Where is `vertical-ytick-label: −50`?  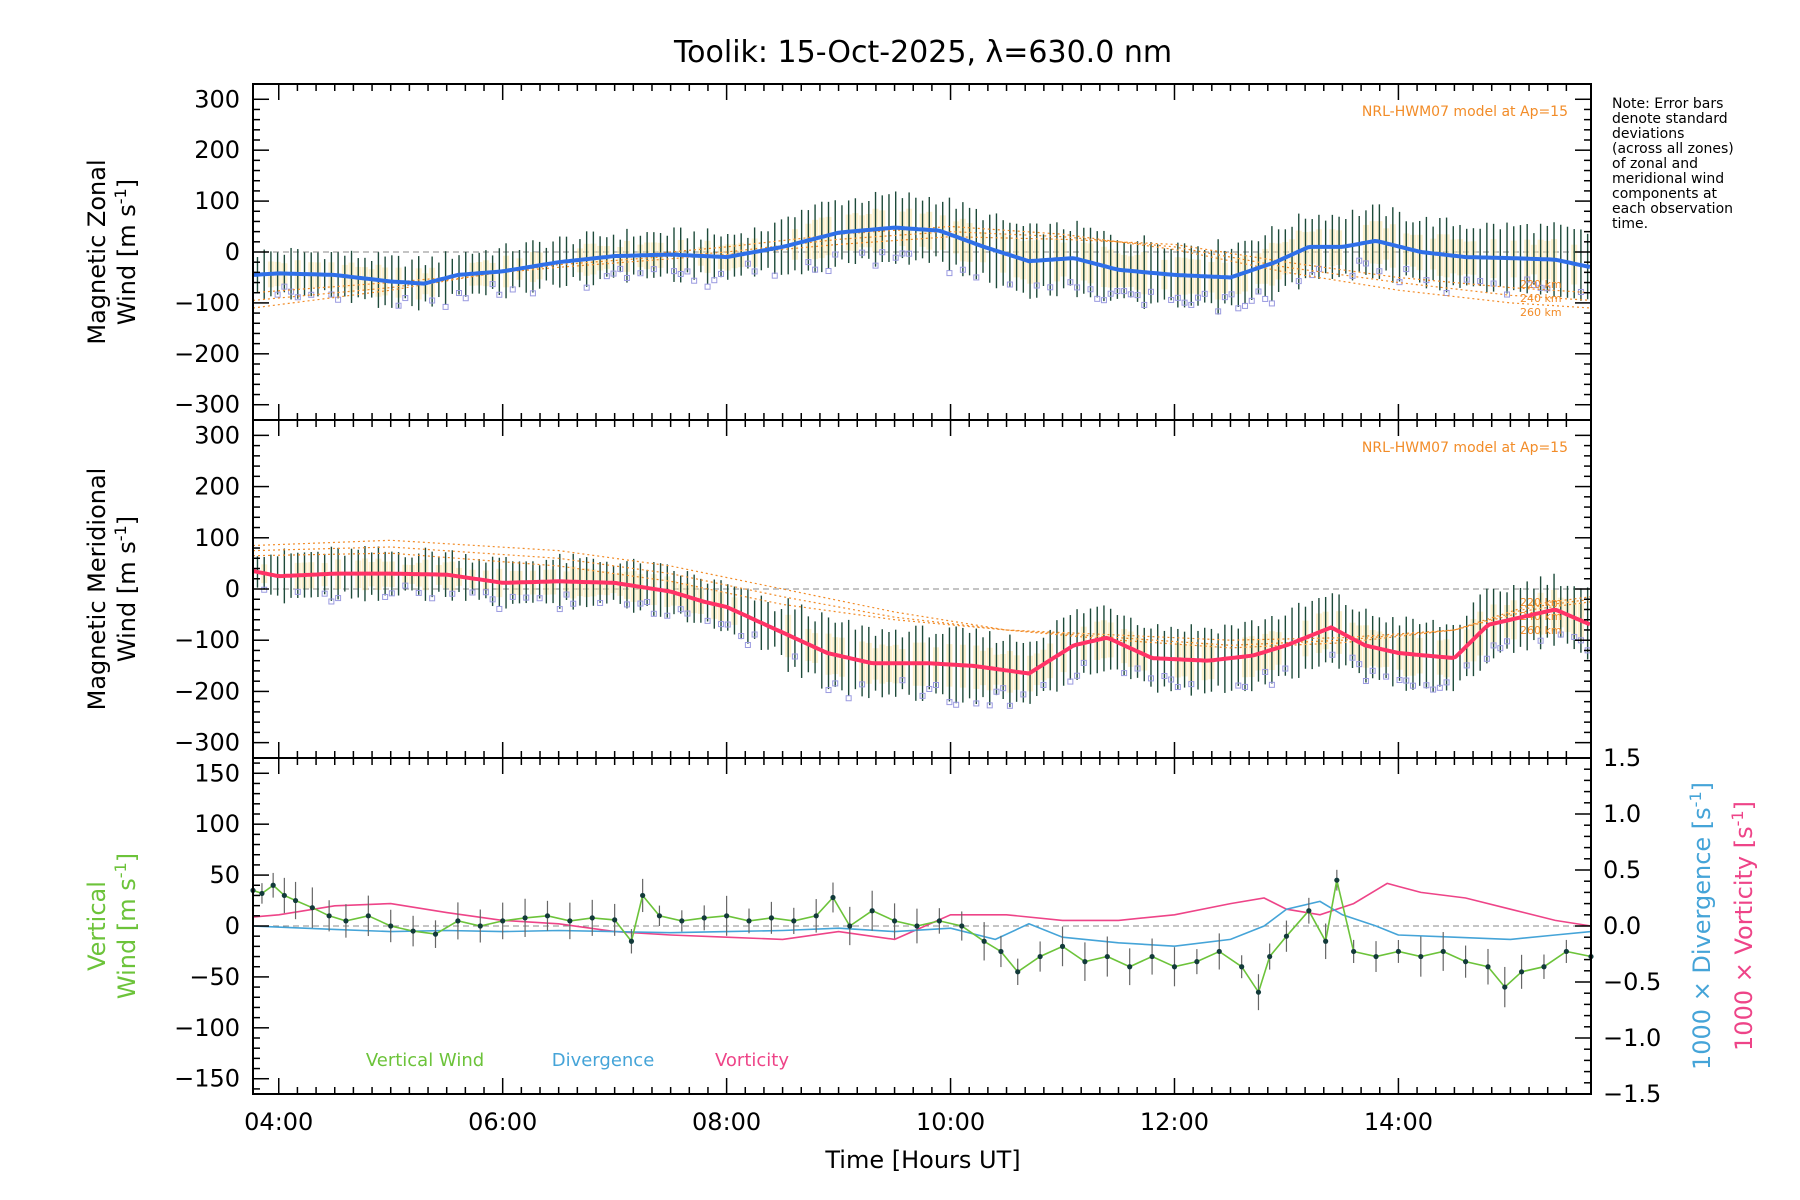
vertical-ytick-label: −50 is located at coordinates (214, 977).